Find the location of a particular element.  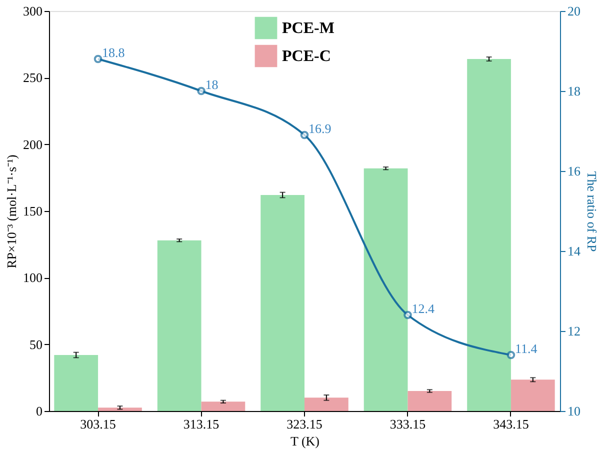

y-tick-label: 250 is located at coordinates (32, 78).